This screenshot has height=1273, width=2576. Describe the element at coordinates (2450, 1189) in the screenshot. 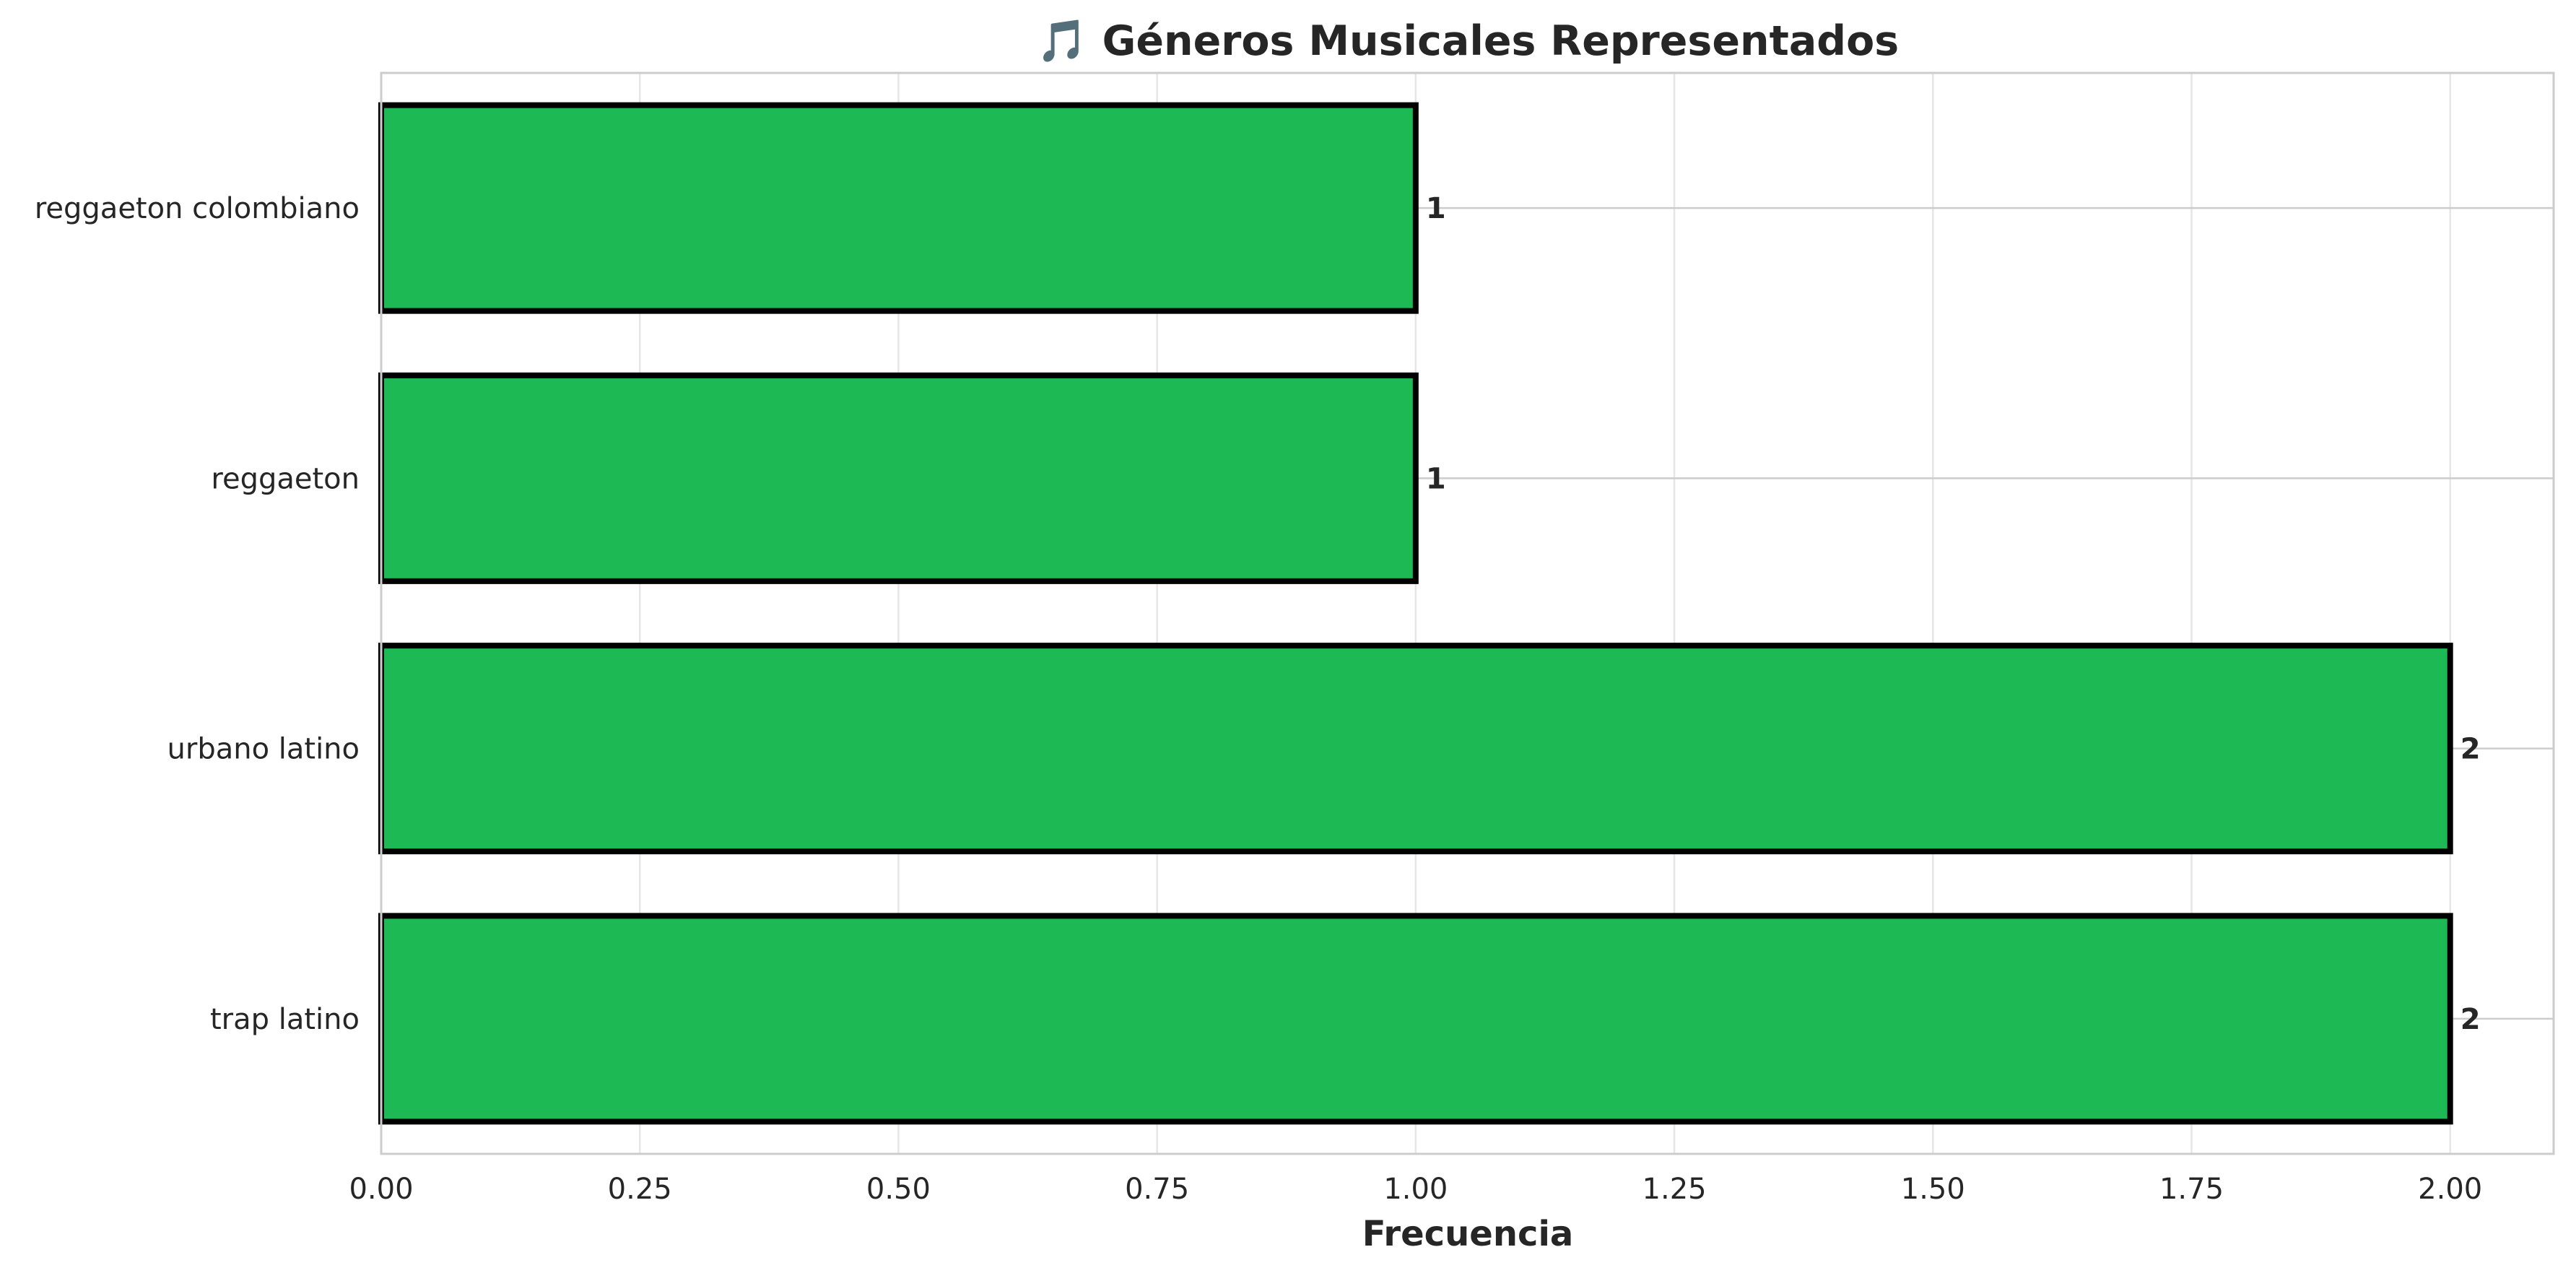

I see `x-tick-label: 2.00` at that location.